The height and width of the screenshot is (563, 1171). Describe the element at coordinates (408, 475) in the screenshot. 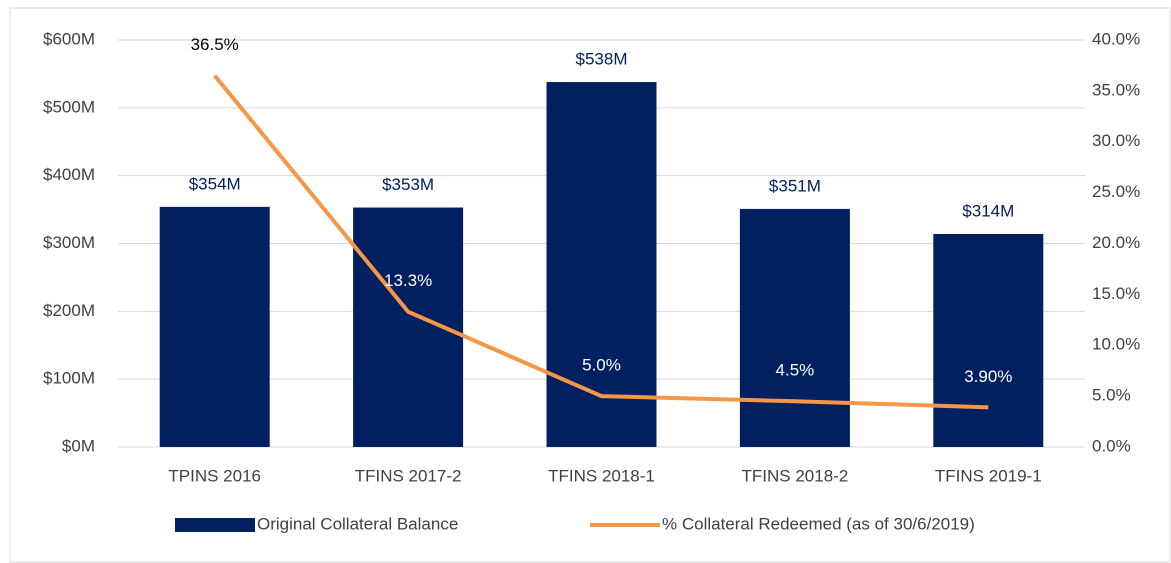

I see `x-tick-label: TFINS 2017-2` at that location.